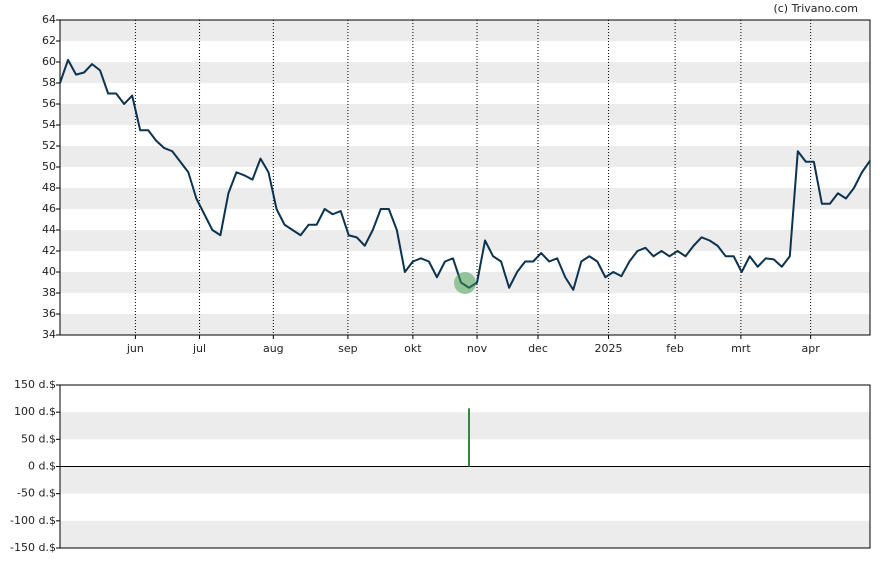 This screenshot has height=565, width=888. I want to click on x-tick-label: apr, so click(811, 348).